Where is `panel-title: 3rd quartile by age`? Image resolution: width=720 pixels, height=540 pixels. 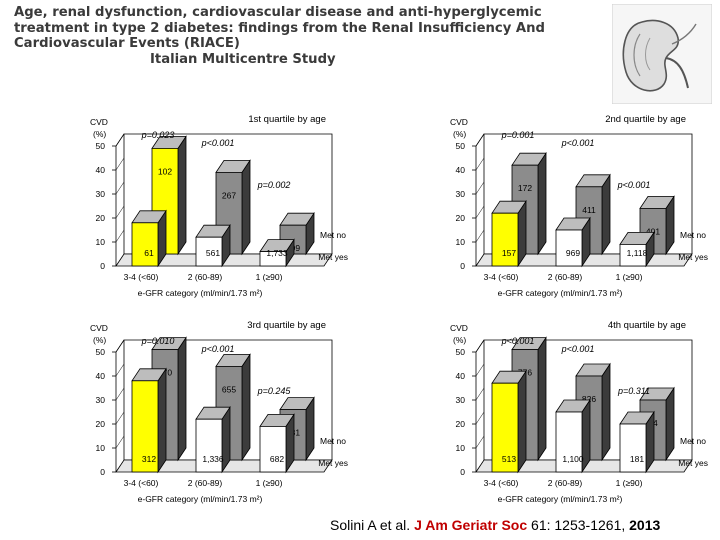 panel-title: 3rd quartile by age is located at coordinates (286, 325).